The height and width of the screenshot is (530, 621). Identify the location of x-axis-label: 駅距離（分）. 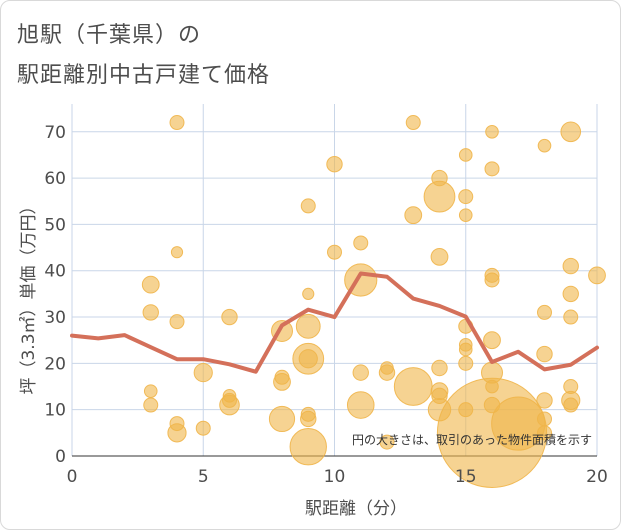
(356, 509).